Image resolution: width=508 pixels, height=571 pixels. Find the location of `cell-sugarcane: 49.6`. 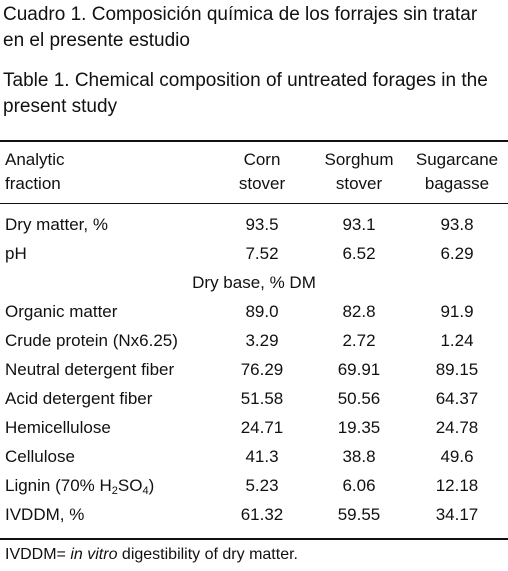

cell-sugarcane: 49.6 is located at coordinates (457, 456).